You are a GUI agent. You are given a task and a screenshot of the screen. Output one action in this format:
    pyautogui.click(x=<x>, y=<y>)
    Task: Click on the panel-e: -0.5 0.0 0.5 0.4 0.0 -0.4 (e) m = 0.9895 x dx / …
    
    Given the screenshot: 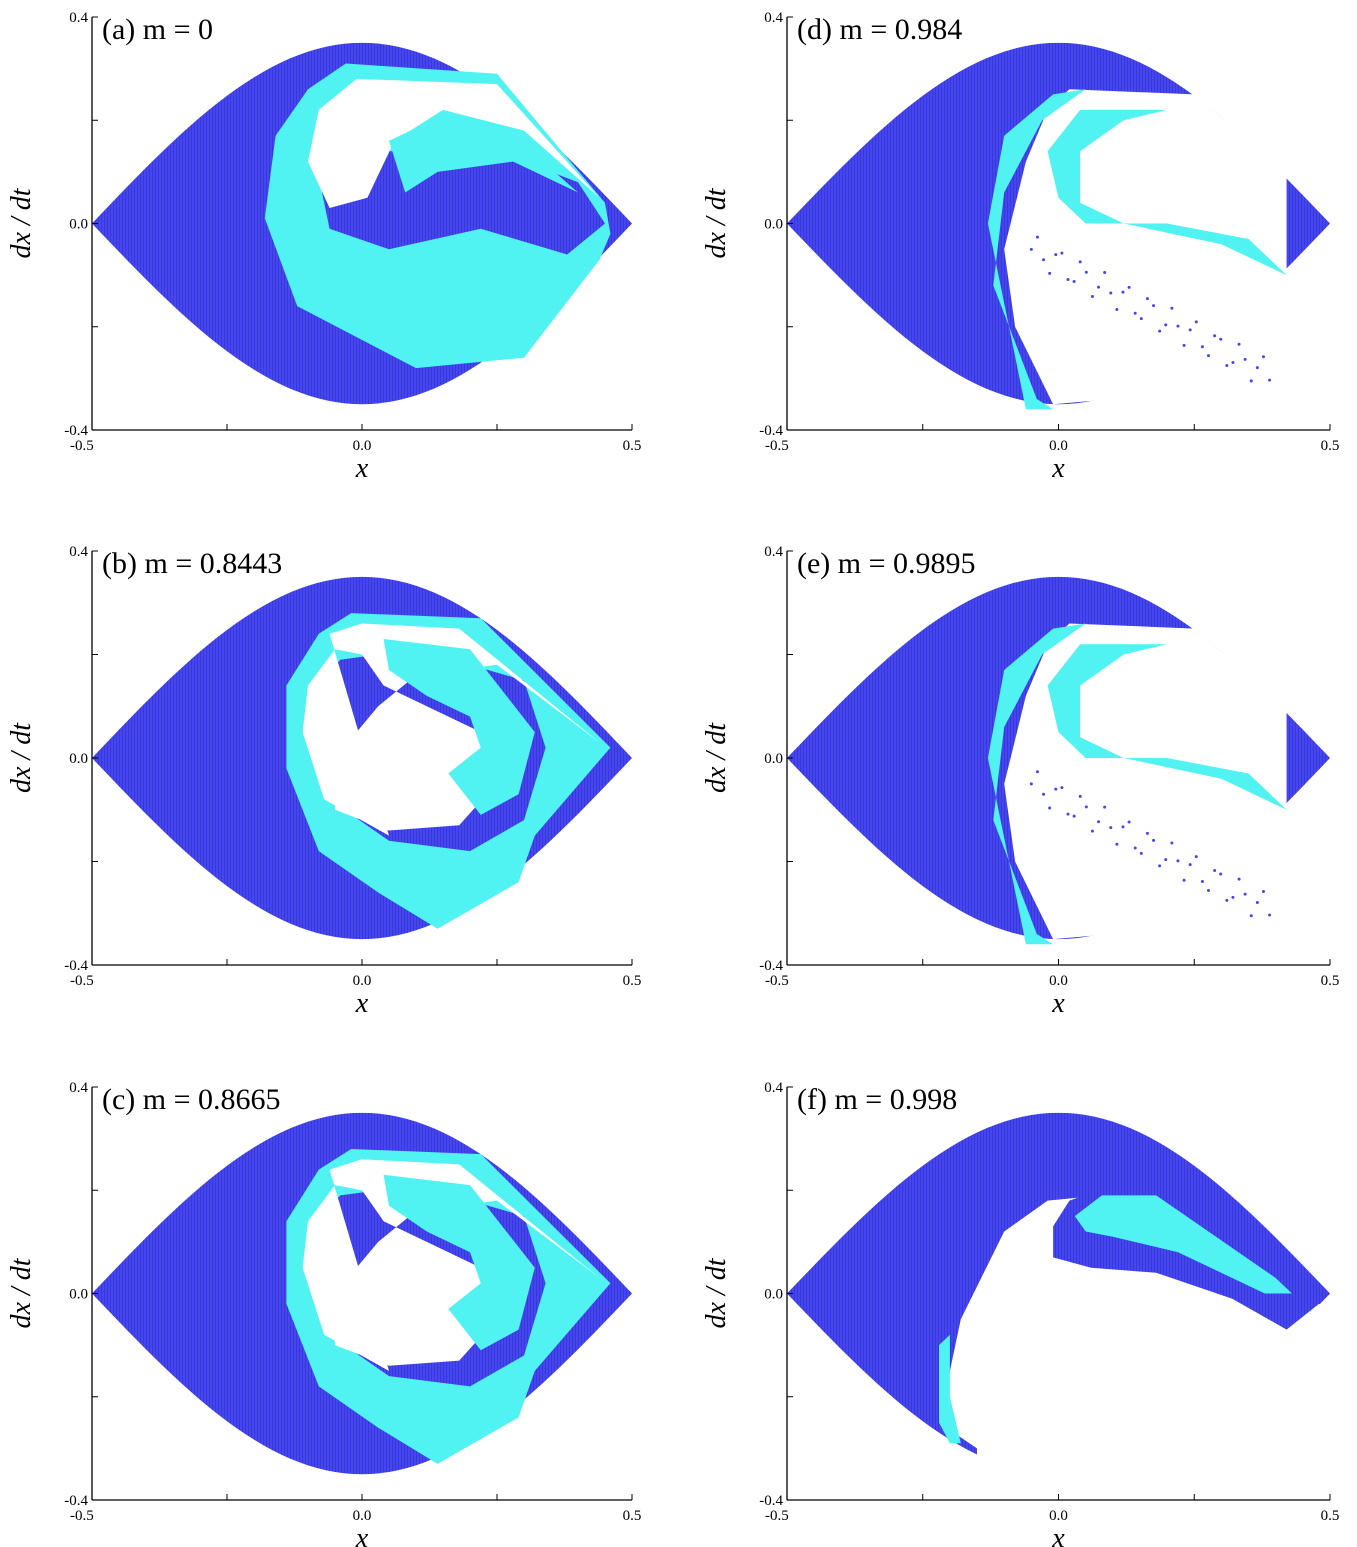 What is the action you would take?
    pyautogui.click(x=1020, y=781)
    